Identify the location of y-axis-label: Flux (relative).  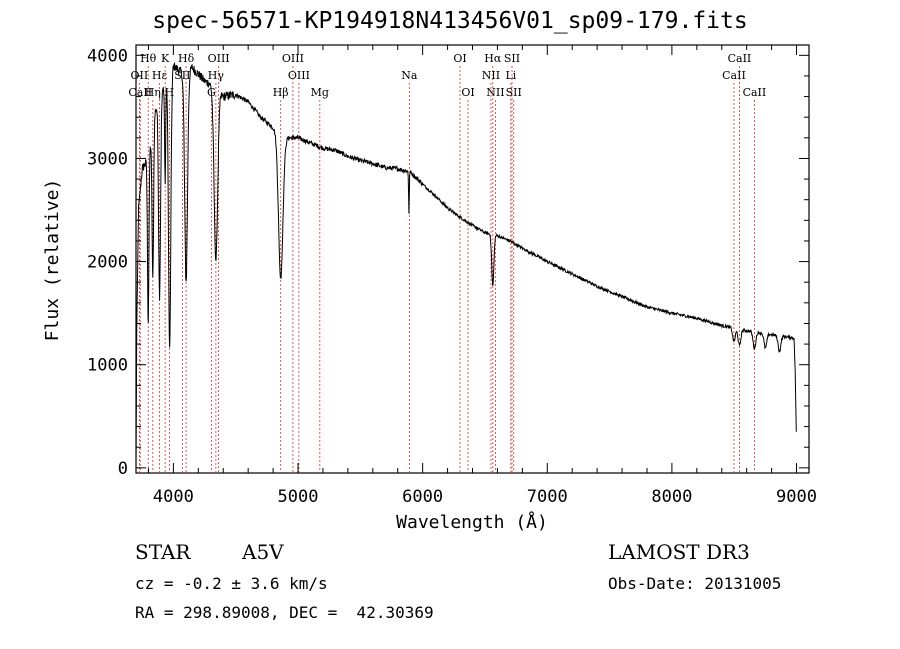
(52, 260).